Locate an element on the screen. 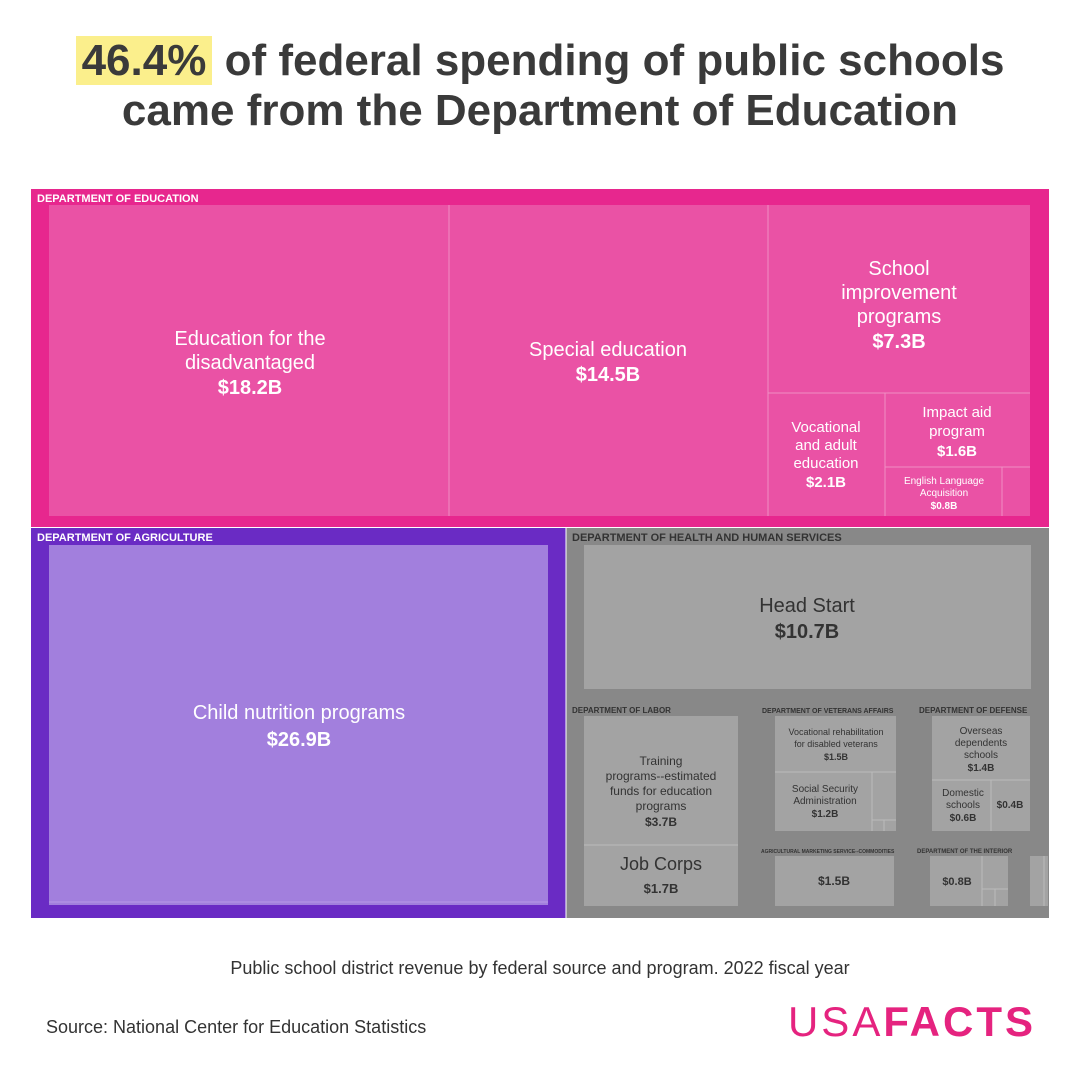 This screenshot has height=1080, width=1080. box-vocational-rehab-value: $1.5B is located at coordinates (836, 757).